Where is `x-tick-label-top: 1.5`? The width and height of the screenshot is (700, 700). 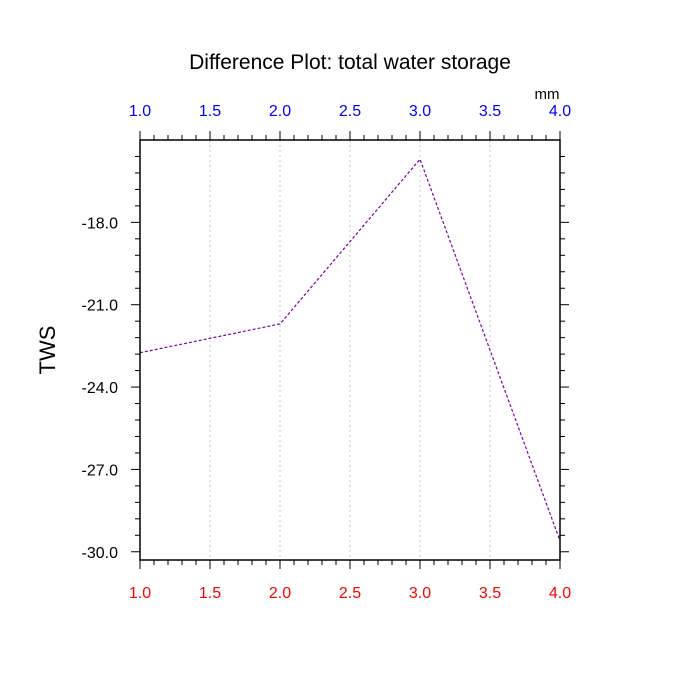 x-tick-label-top: 1.5 is located at coordinates (210, 111).